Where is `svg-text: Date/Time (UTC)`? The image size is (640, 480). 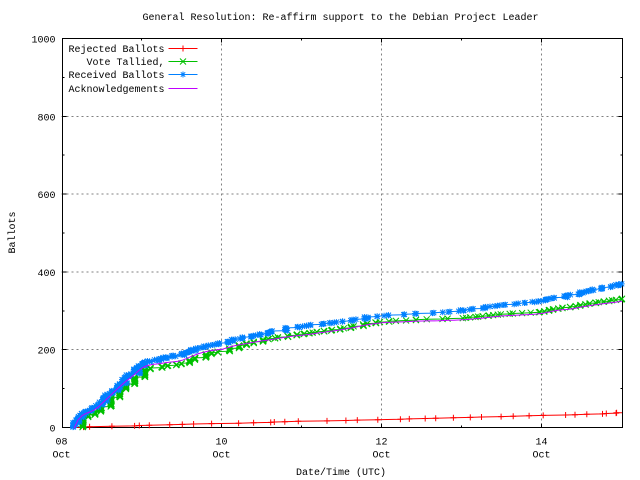 svg-text: Date/Time (UTC) is located at coordinates (341, 473).